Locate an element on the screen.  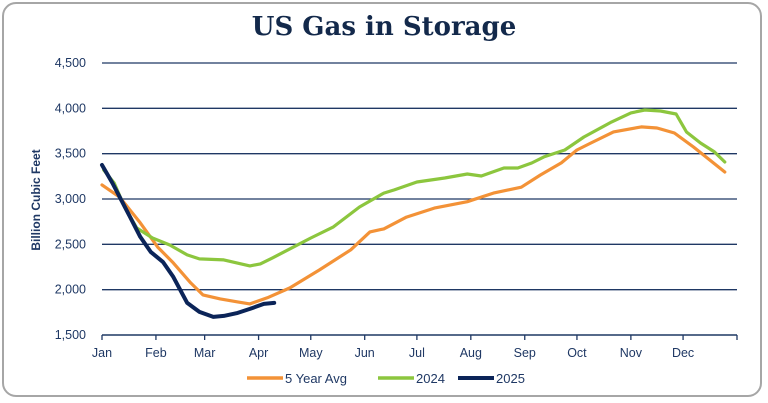
x-tick-label: May is located at coordinates (311, 353).